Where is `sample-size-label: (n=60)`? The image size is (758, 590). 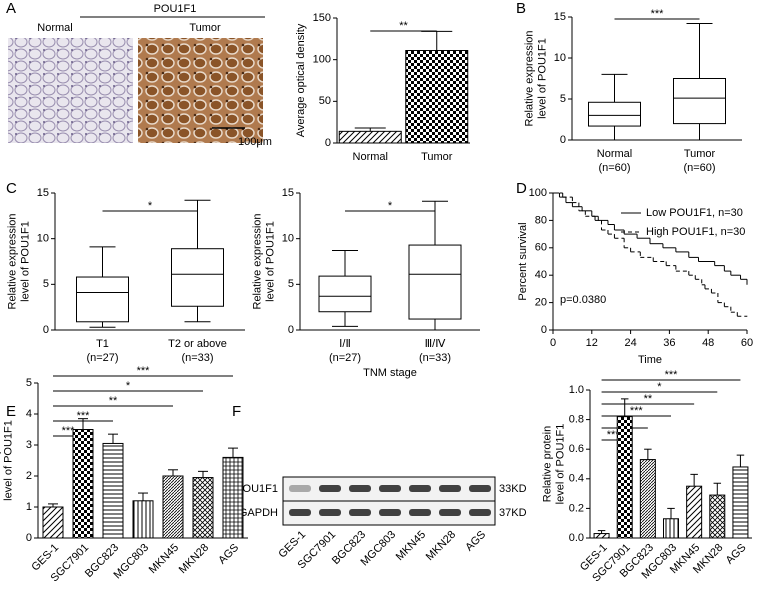 sample-size-label: (n=60) is located at coordinates (699, 168).